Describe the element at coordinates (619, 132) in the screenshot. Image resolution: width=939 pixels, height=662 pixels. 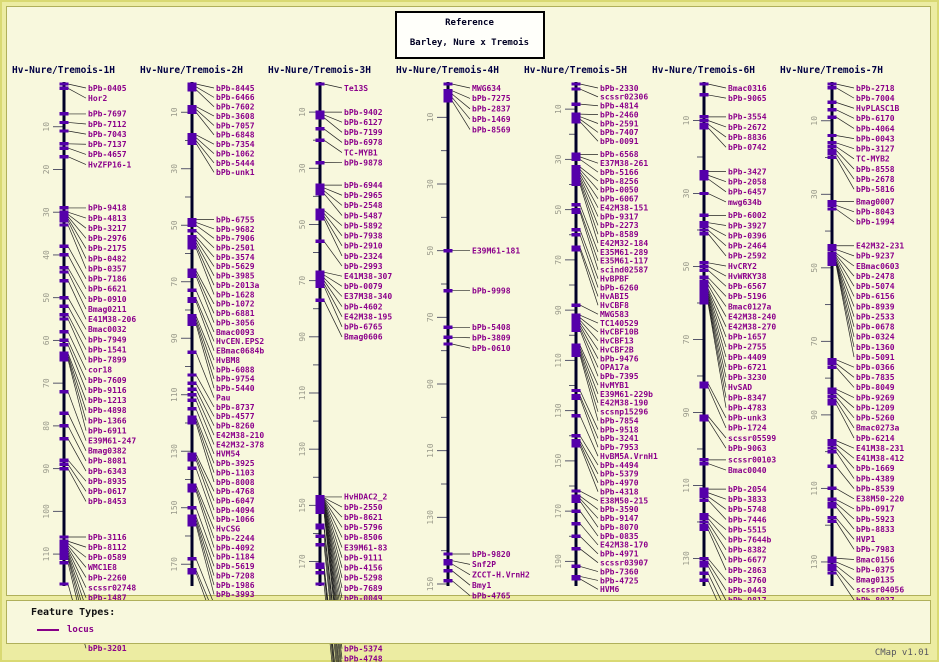
I see `marker-label: bPb-7407` at that location.